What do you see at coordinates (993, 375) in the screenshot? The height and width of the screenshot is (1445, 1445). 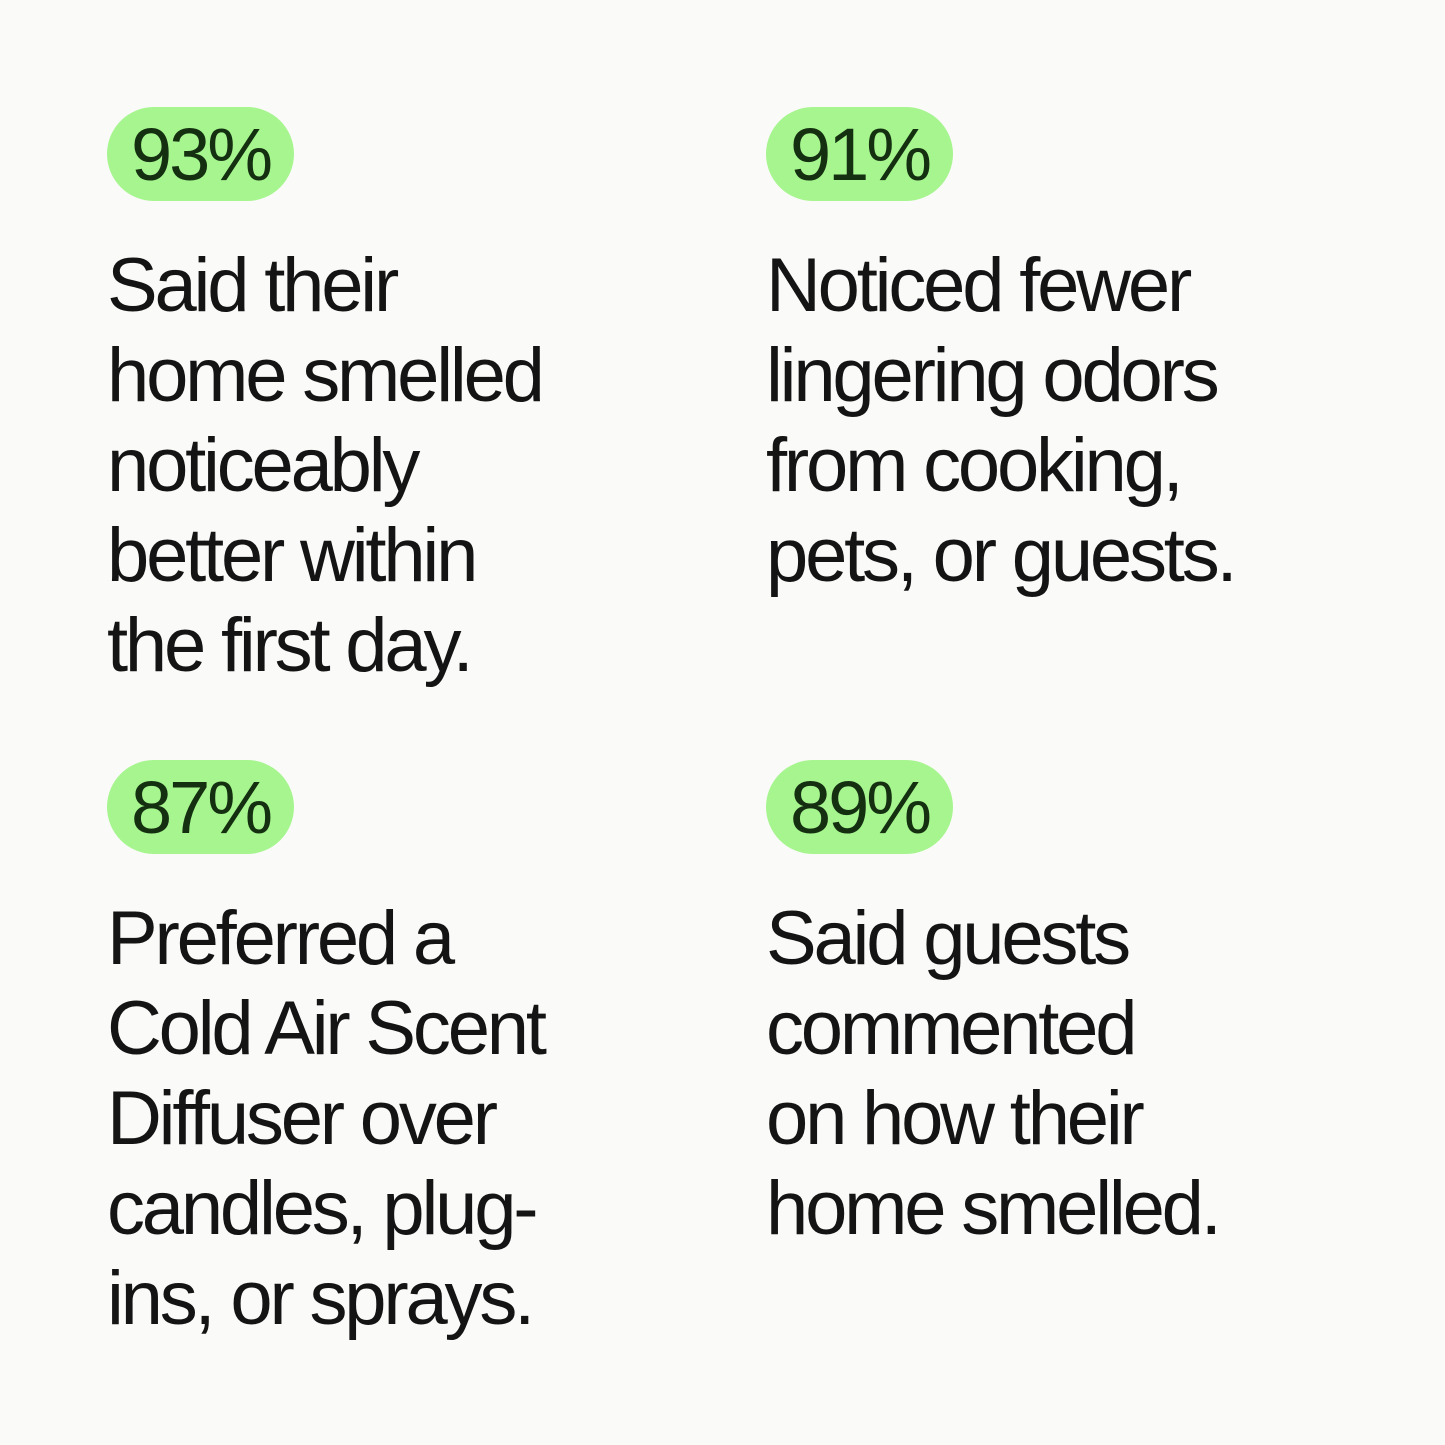 I see `description-line: lingering odors` at bounding box center [993, 375].